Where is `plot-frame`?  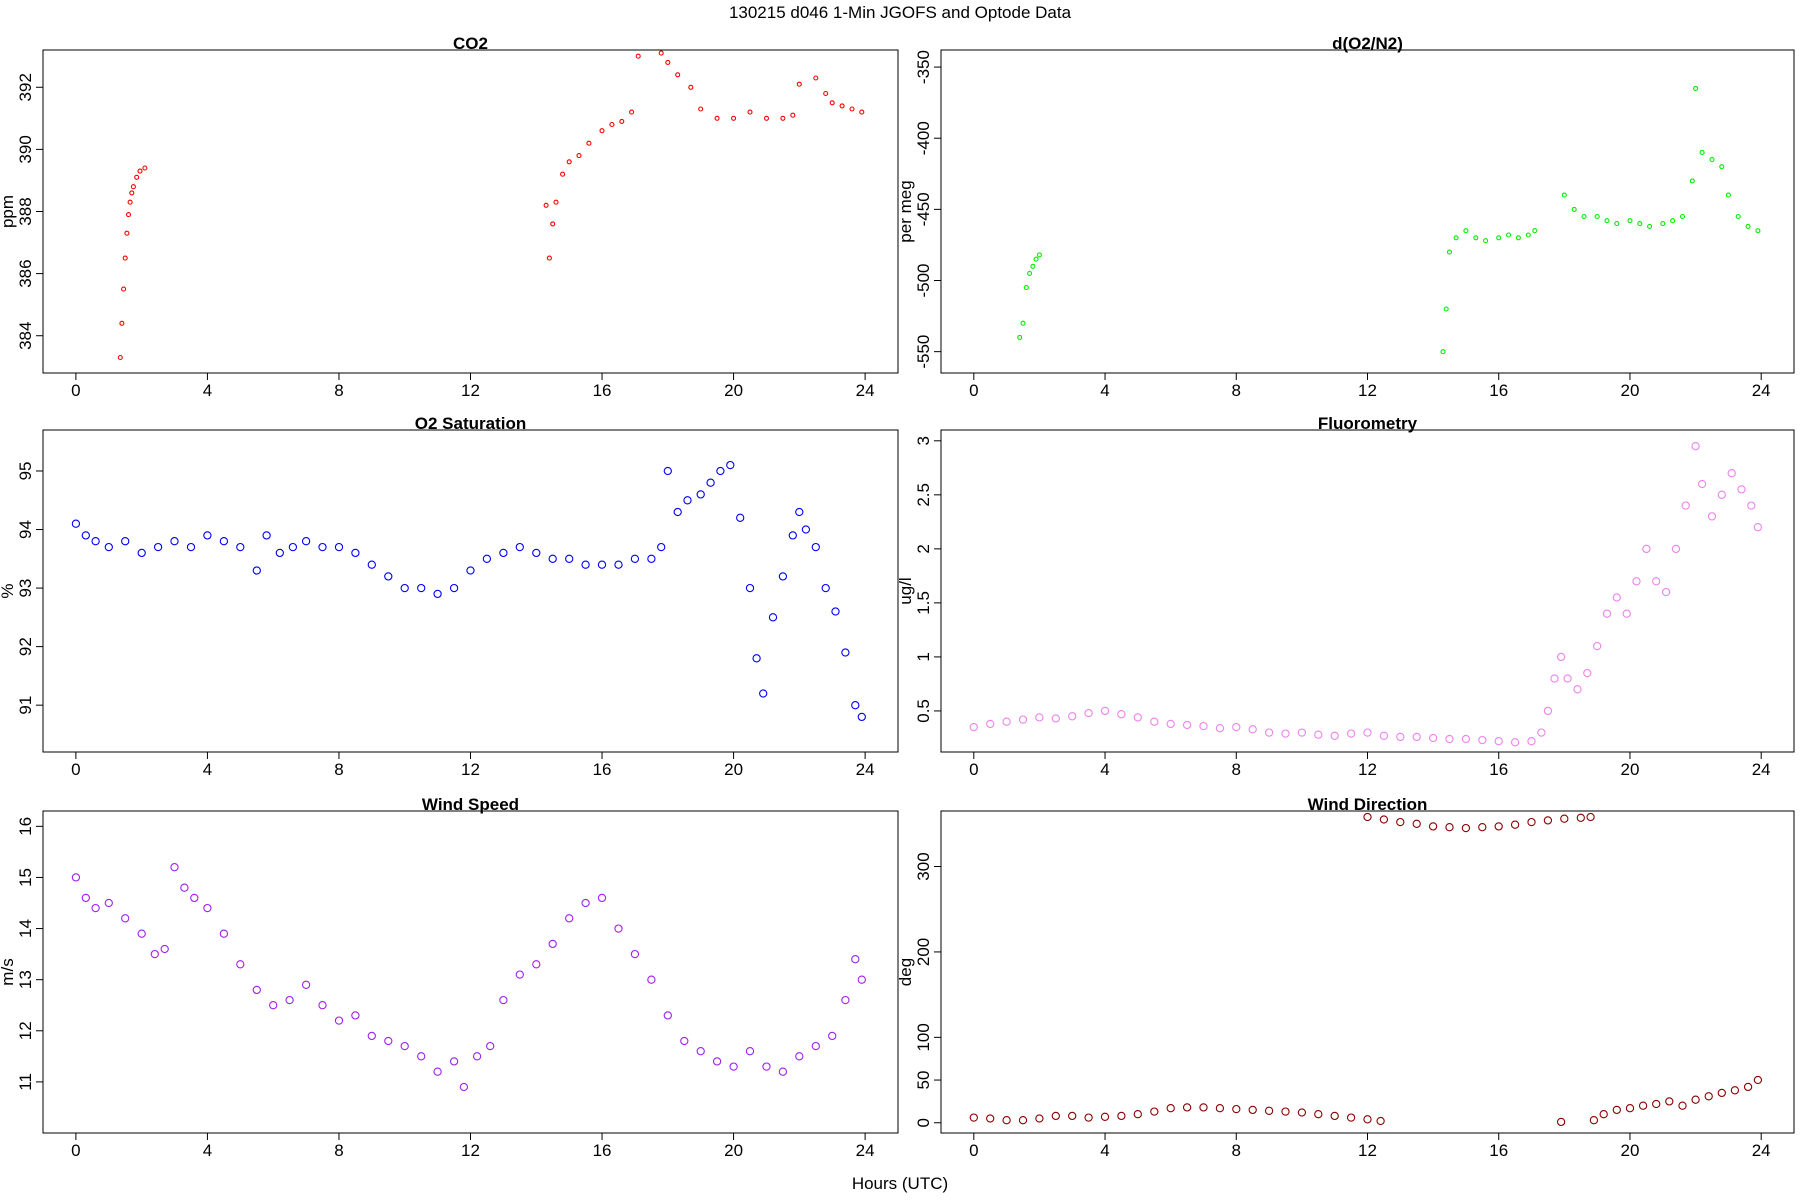
plot-frame is located at coordinates (470, 591).